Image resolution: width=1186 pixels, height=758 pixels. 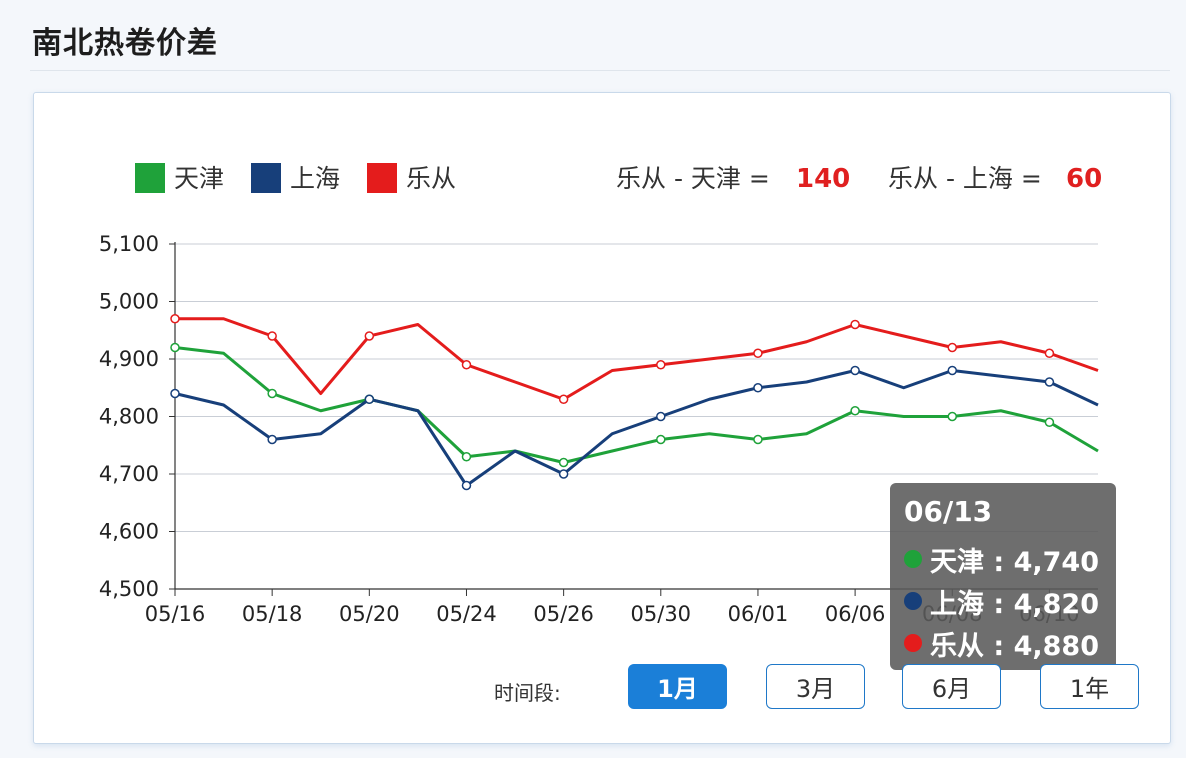 I want to click on y-tick-label-5: 4,600, so click(x=129, y=532).